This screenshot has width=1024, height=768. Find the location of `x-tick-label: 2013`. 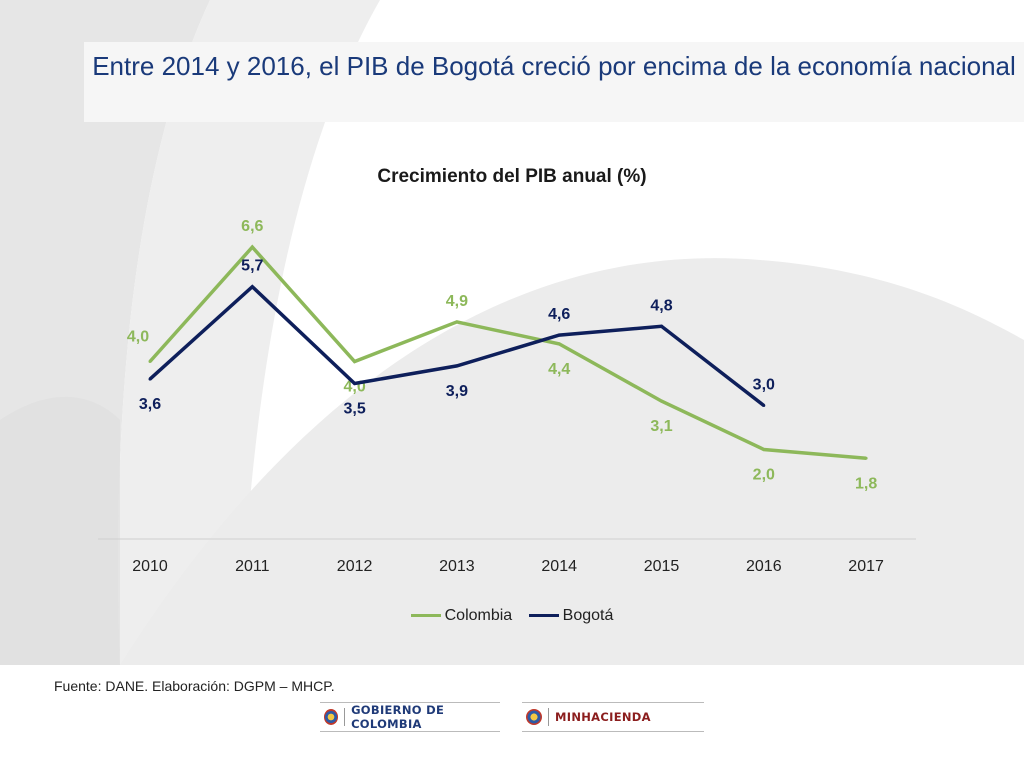

x-tick-label: 2013 is located at coordinates (457, 566).